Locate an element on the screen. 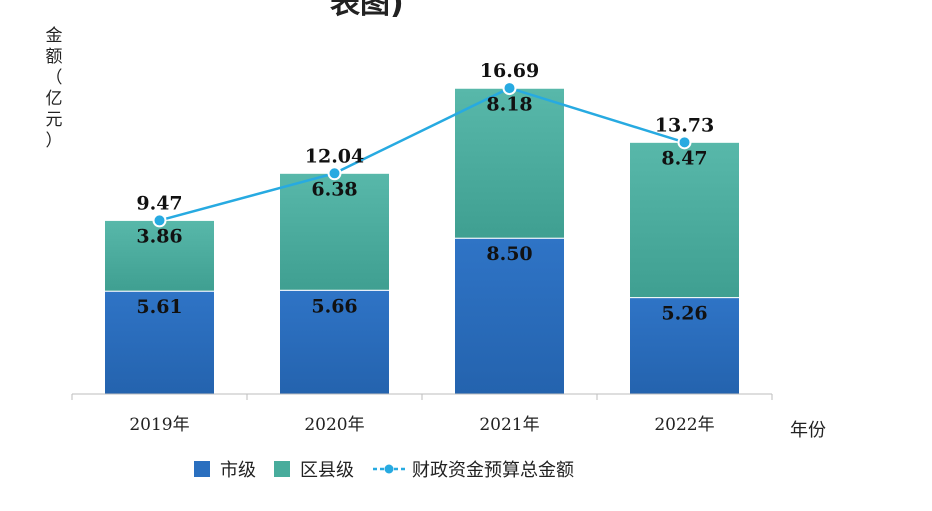 Image resolution: width=932 pixels, height=511 pixels. data-label: 5.66 is located at coordinates (334, 306).